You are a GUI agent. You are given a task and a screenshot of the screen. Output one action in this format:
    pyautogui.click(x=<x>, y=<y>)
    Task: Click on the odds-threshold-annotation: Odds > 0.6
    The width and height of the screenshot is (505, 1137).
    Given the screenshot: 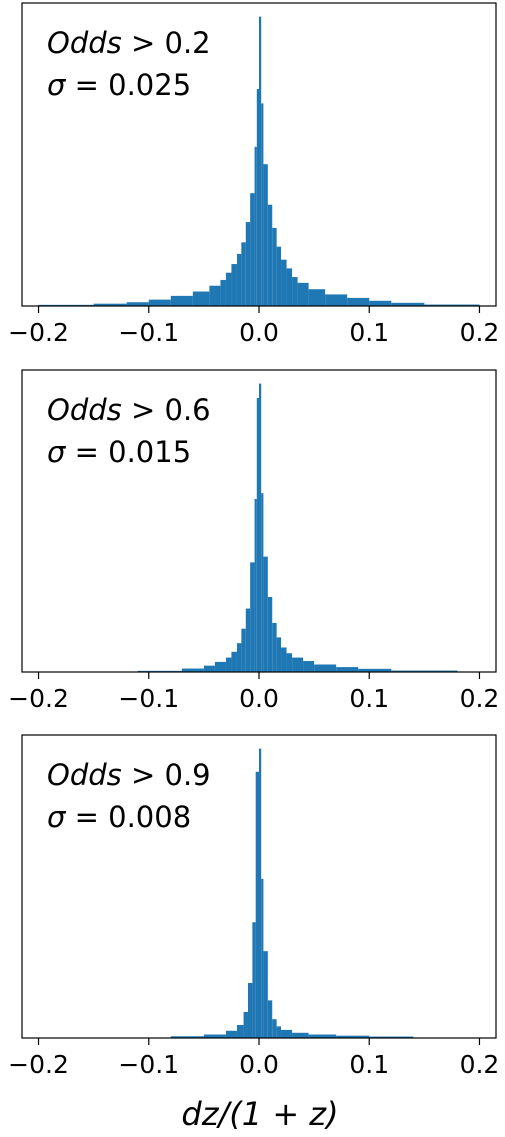 What is the action you would take?
    pyautogui.click(x=129, y=410)
    